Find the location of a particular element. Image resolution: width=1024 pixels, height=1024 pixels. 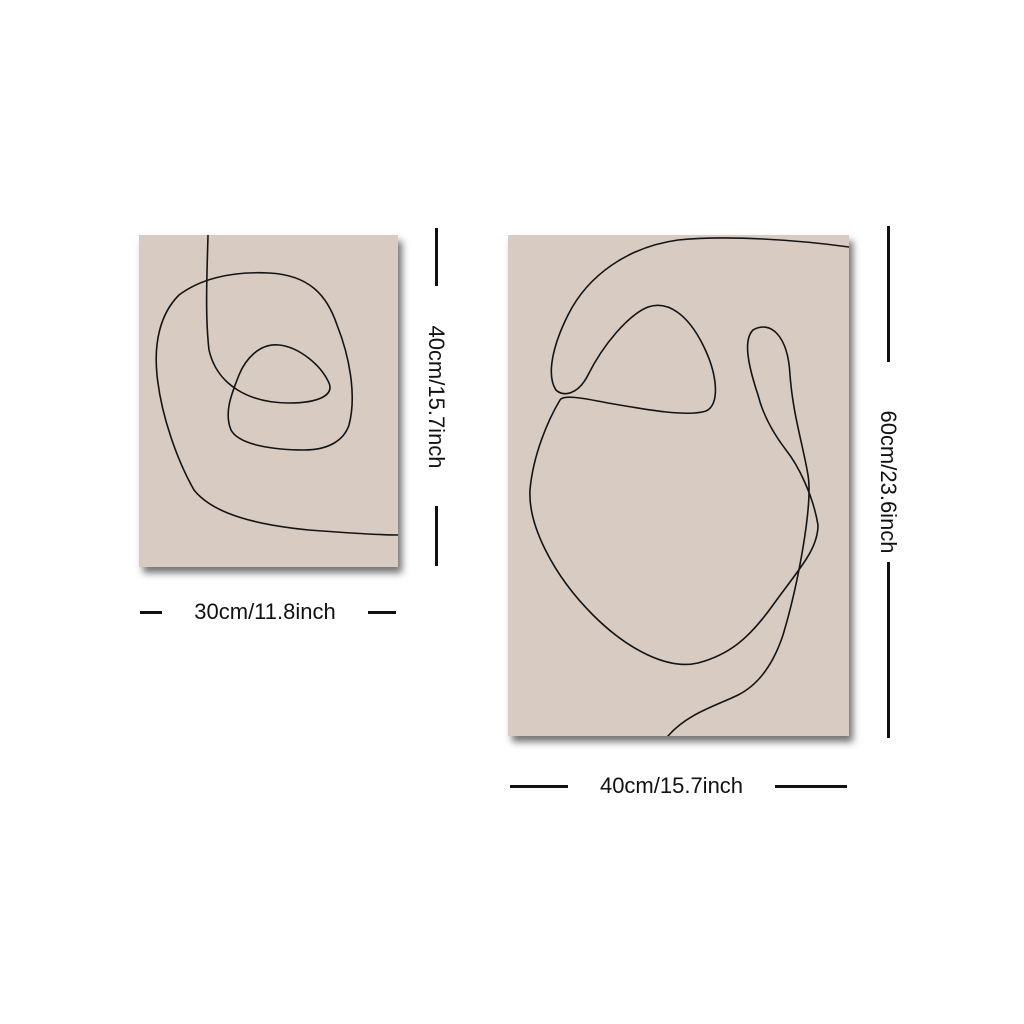

small-width-left-bar is located at coordinates (151, 612).